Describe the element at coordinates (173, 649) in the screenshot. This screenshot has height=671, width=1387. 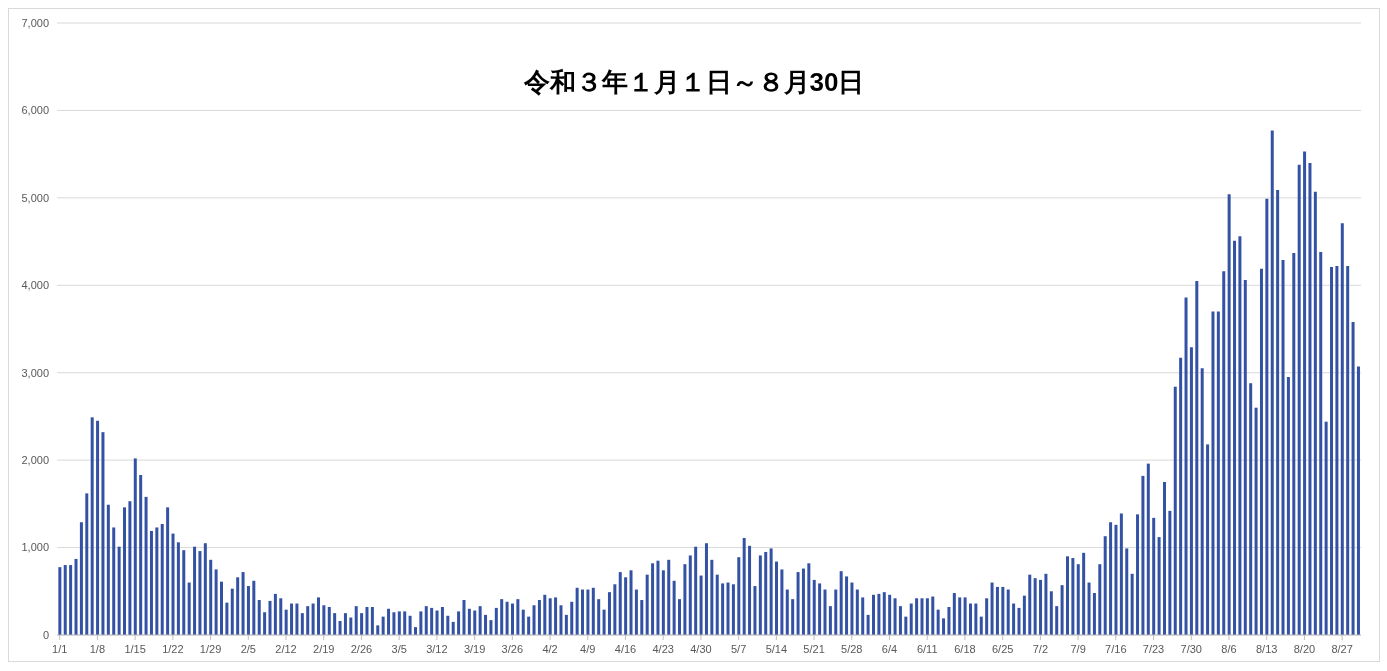
I see `x-tick-label: 1/22` at that location.